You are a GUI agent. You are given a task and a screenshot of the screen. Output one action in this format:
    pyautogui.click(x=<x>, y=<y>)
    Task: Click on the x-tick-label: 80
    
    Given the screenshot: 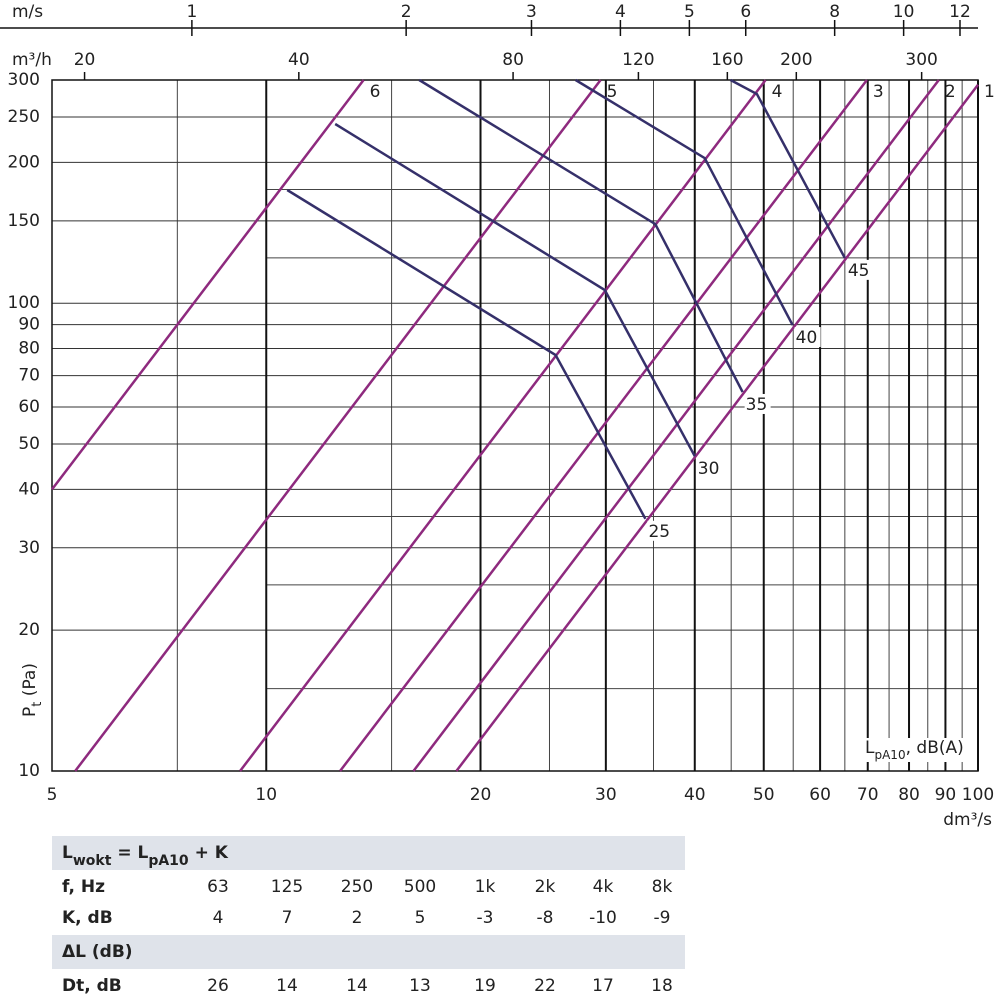 What is the action you would take?
    pyautogui.click(x=909, y=795)
    